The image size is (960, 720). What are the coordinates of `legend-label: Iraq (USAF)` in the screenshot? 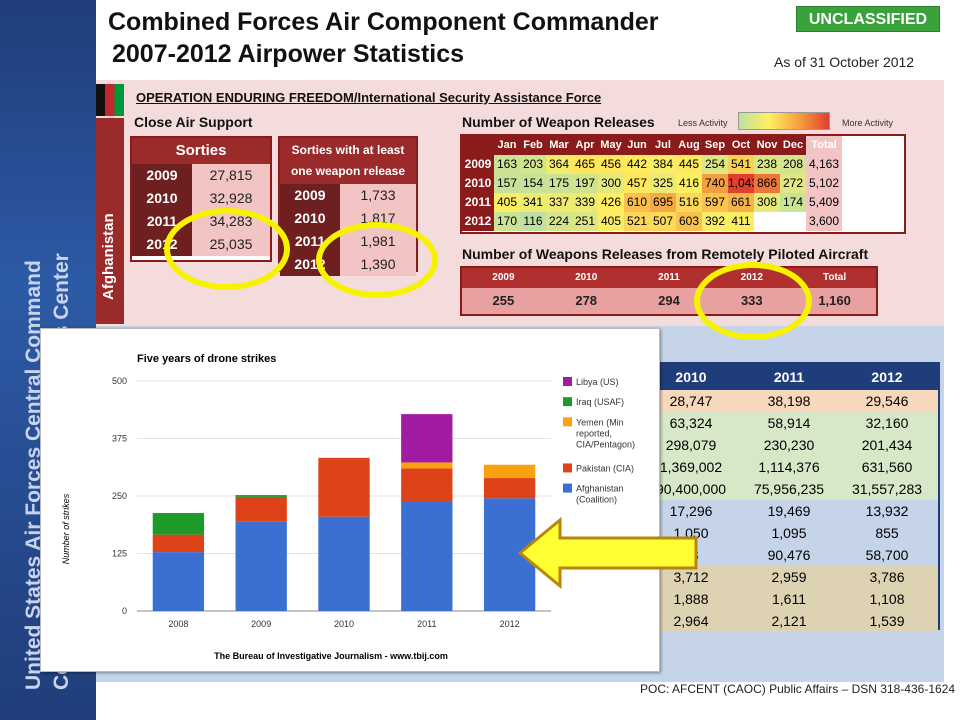 It's located at (600, 402).